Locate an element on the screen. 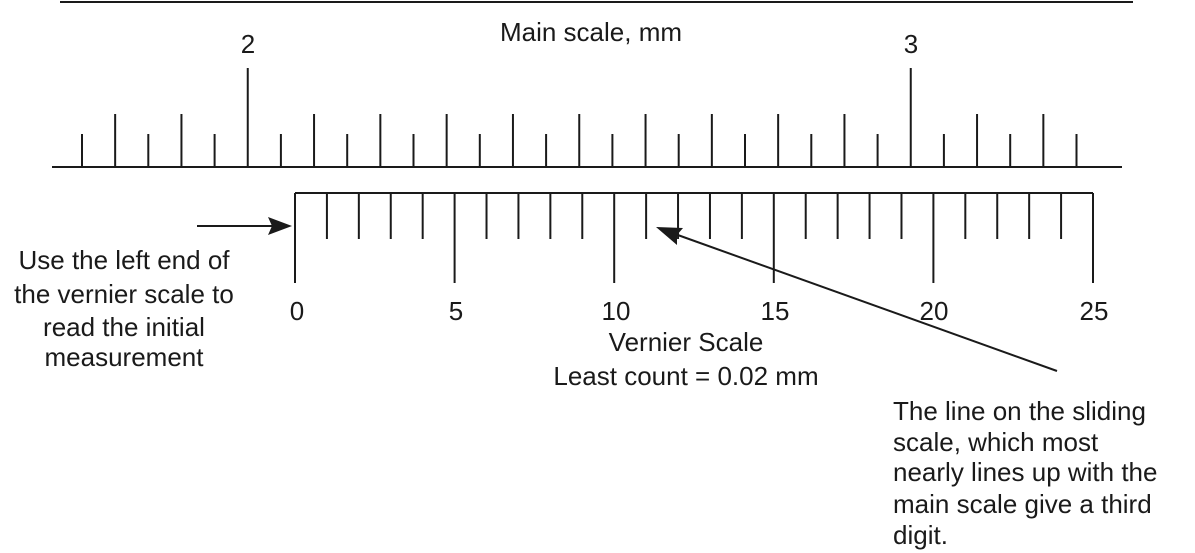 Image resolution: width=1195 pixels, height=553 pixels. right-annotation-line-1: The line on the sliding is located at coordinates (1019, 411).